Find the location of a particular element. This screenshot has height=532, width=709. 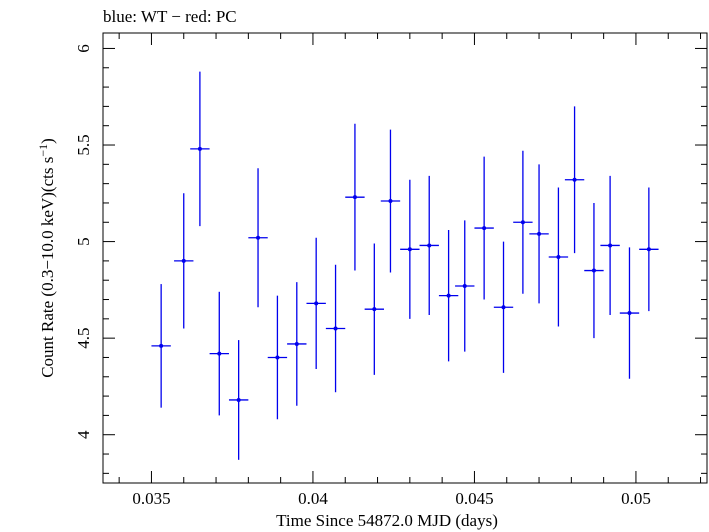

x-tick-label: 0.035 is located at coordinates (151, 498).